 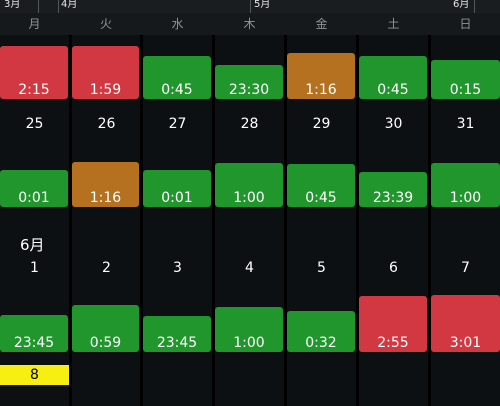 I want to click on day-number: 28, so click(x=249, y=124).